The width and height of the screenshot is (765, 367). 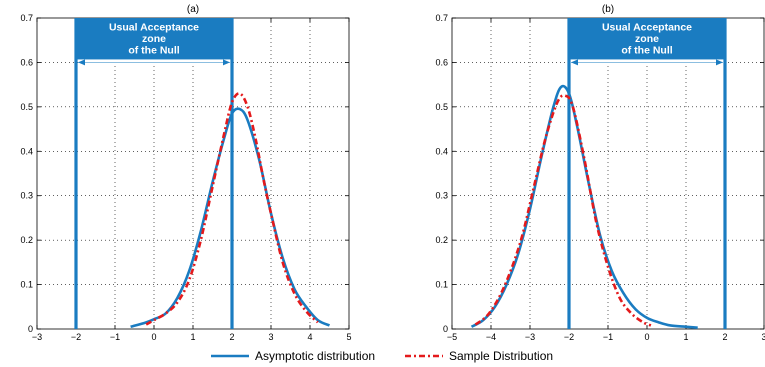 What do you see at coordinates (193, 9) in the screenshot?
I see `chart-title: (a)` at bounding box center [193, 9].